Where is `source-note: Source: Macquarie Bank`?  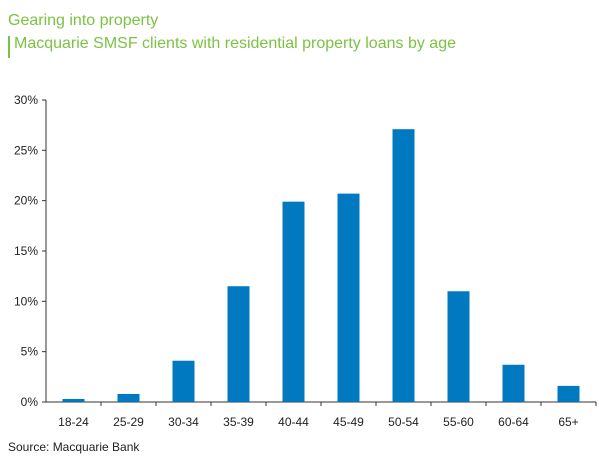 source-note: Source: Macquarie Bank is located at coordinates (74, 447).